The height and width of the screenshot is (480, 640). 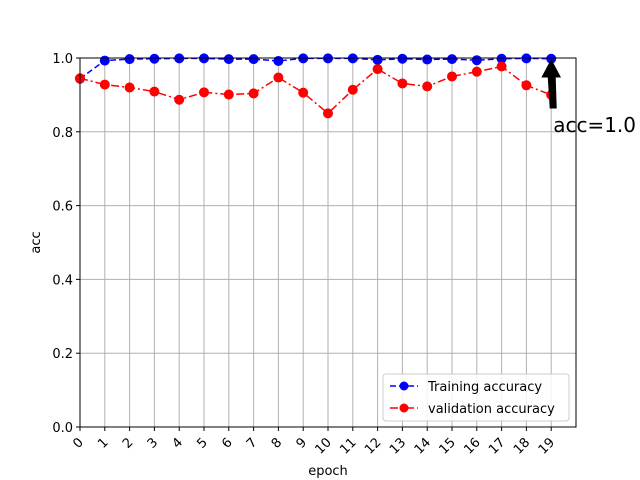 I want to click on x-tick-label: 19, so click(x=547, y=446).